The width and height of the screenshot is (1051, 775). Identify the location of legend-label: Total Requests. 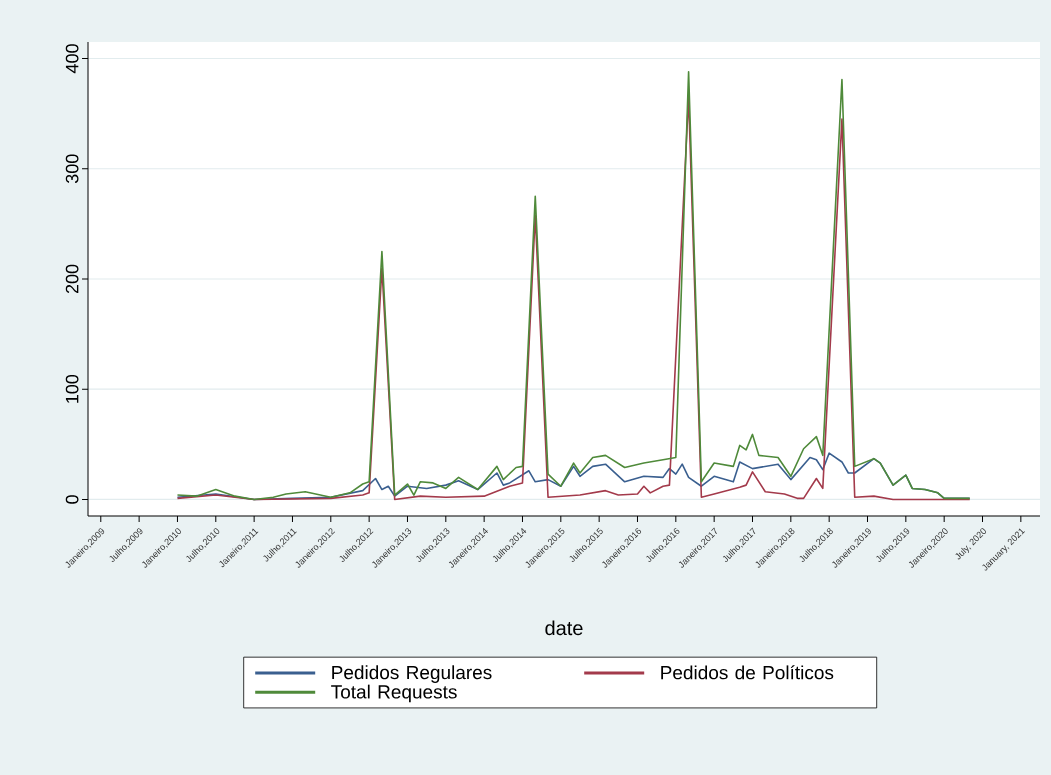
(394, 693).